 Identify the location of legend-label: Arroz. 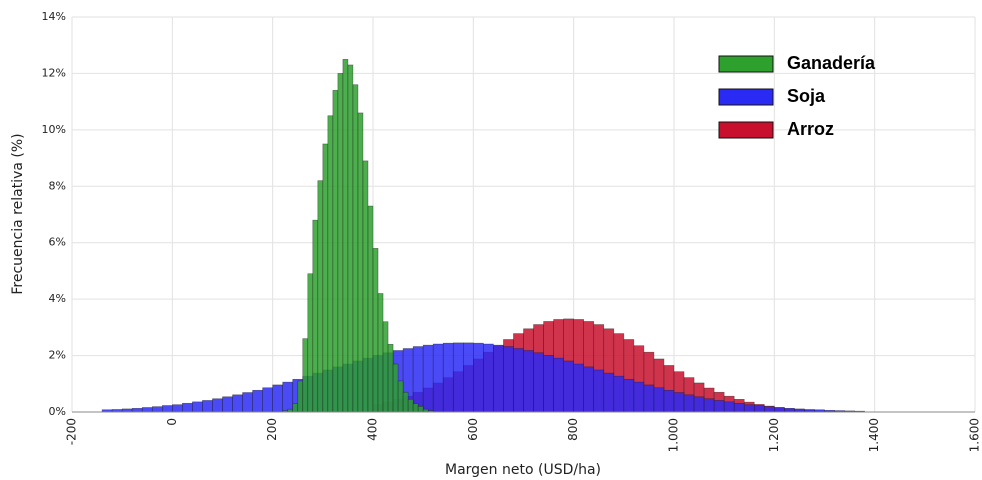
(810, 129).